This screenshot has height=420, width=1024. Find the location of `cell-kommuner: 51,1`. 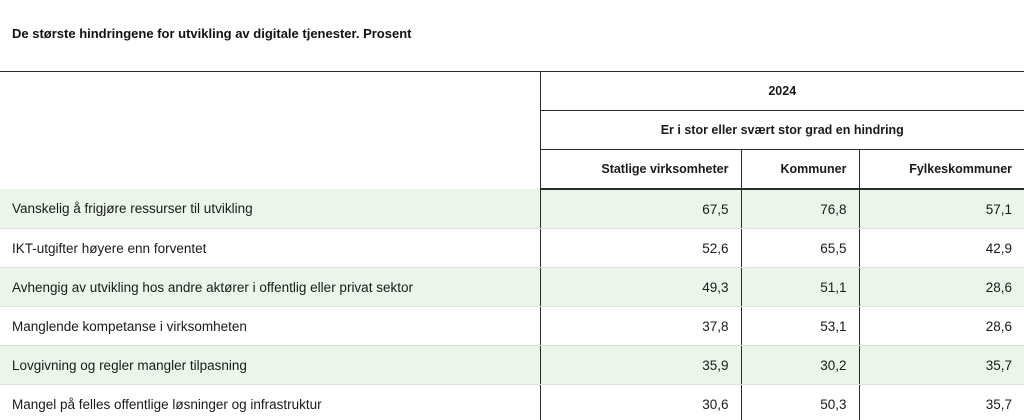

cell-kommuner: 51,1 is located at coordinates (800, 287).